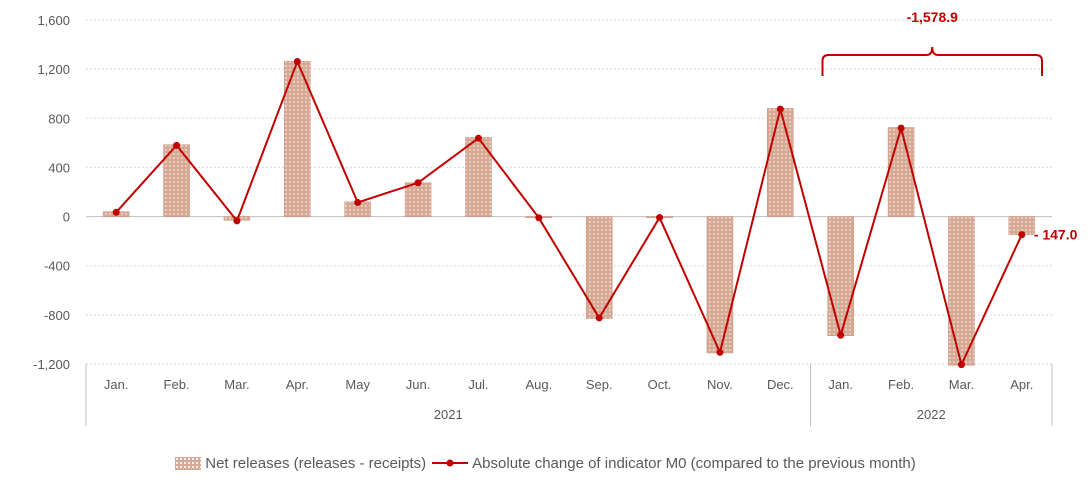  What do you see at coordinates (59, 167) in the screenshot?
I see `y-tick-label: 400` at bounding box center [59, 167].